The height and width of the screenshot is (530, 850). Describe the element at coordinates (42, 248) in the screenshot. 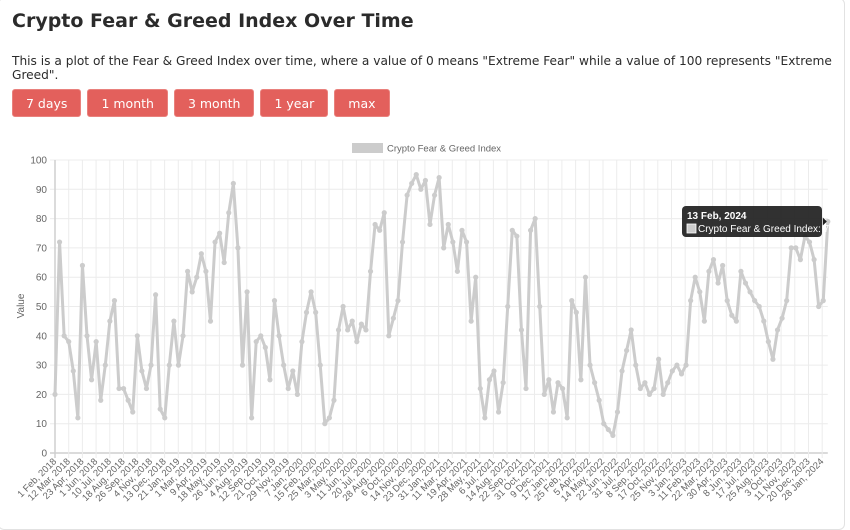

I see `y-tick-label: 70` at that location.